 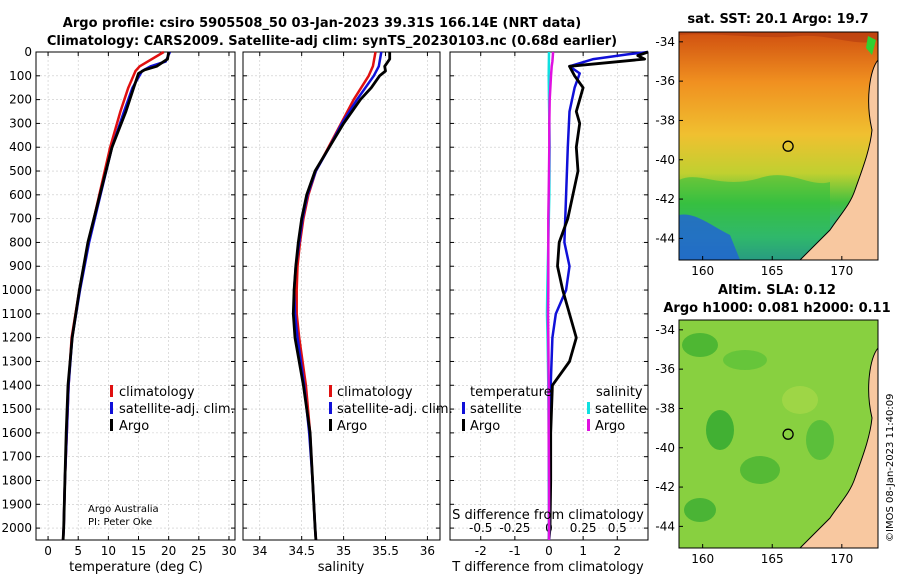 I want to click on y-tick-label: 1700, so click(x=16, y=457).